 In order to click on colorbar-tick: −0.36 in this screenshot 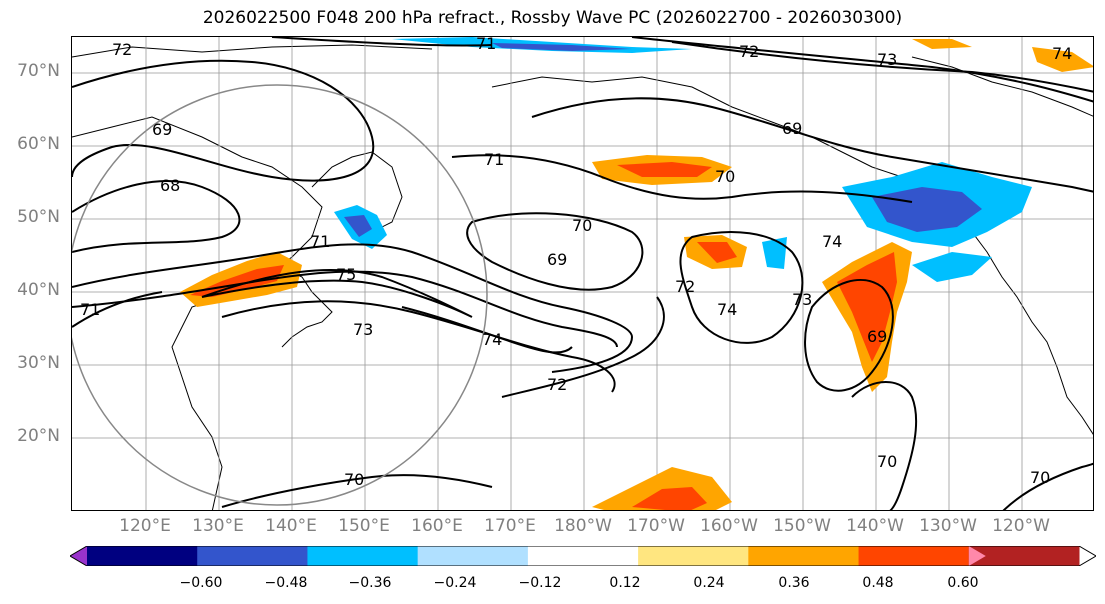, I will do `click(370, 583)`.